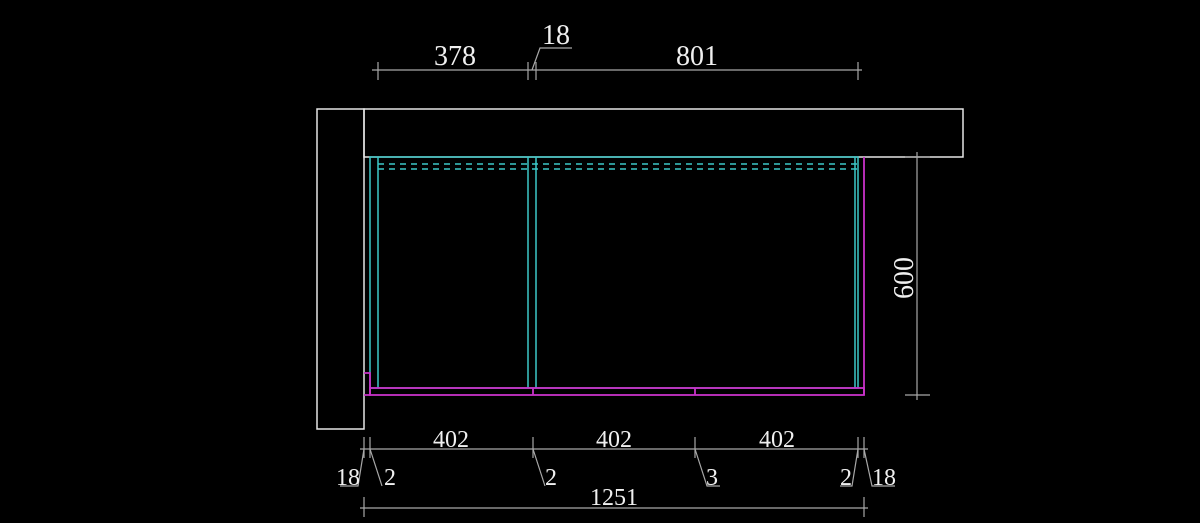  What do you see at coordinates (451, 440) in the screenshot?
I see `dim-402-1: 402` at bounding box center [451, 440].